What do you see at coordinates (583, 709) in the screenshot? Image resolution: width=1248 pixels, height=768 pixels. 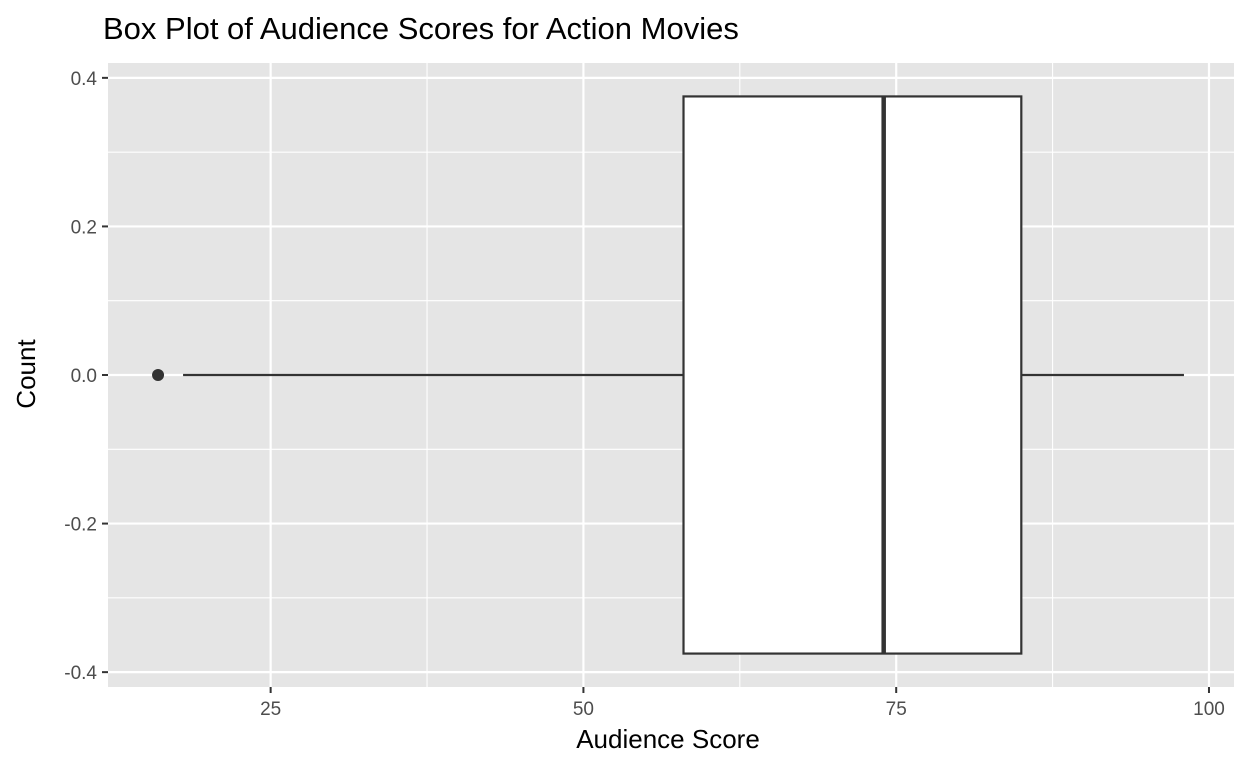 I see `x-tick-label: 50` at bounding box center [583, 709].